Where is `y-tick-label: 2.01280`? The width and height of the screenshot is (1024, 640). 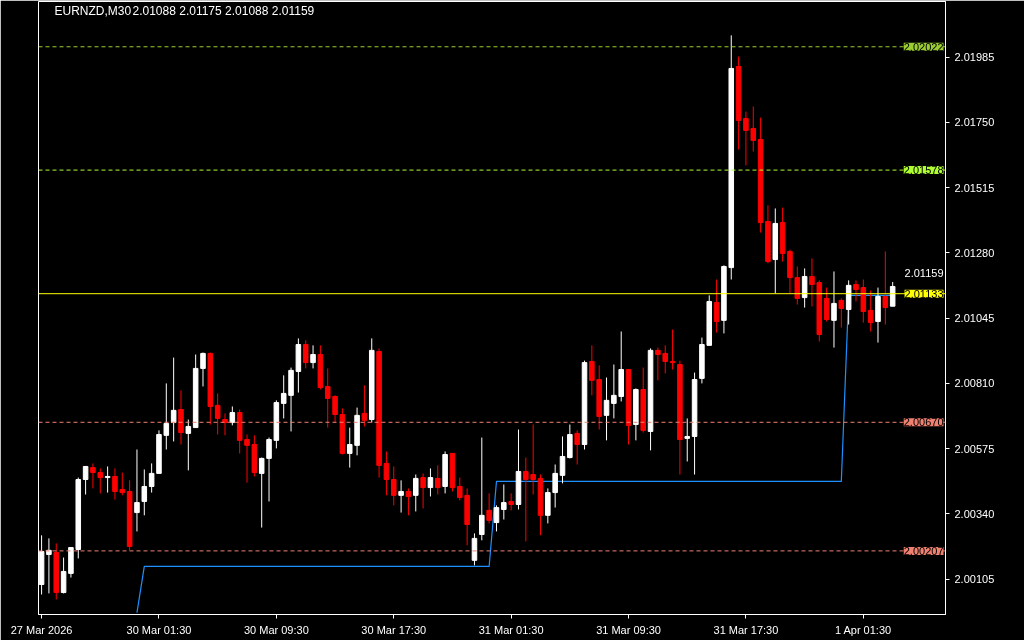
y-tick-label: 2.01280 is located at coordinates (974, 252).